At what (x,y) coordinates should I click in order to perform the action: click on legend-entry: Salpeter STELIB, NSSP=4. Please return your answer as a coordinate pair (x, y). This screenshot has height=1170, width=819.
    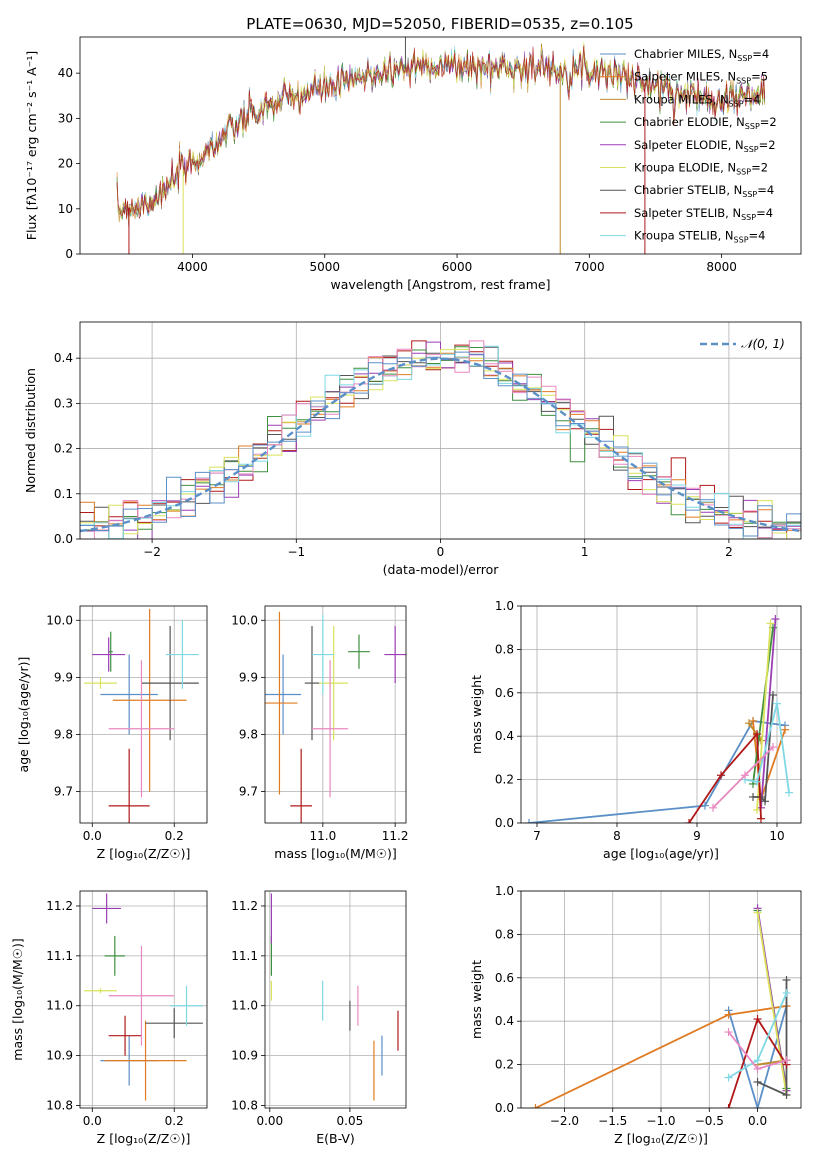
    Looking at the image, I should click on (703, 214).